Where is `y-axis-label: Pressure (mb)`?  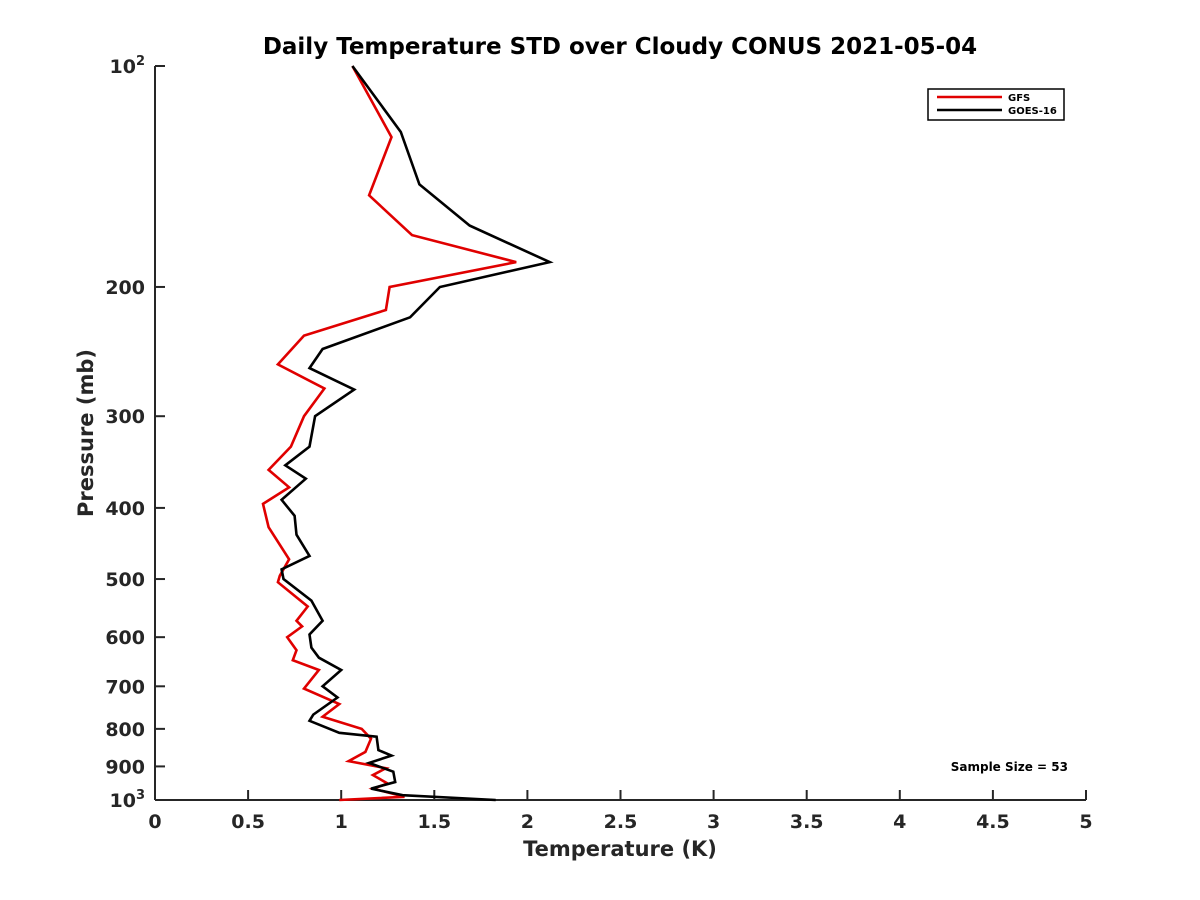
y-axis-label: Pressure (mb) is located at coordinates (86, 433).